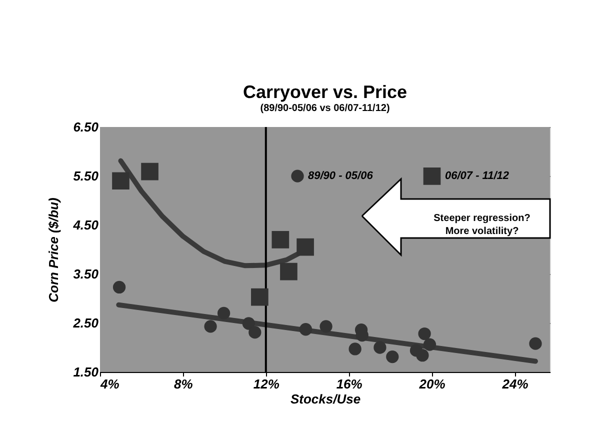  I want to click on x-axis-title: Stocks/Use, so click(325, 399).